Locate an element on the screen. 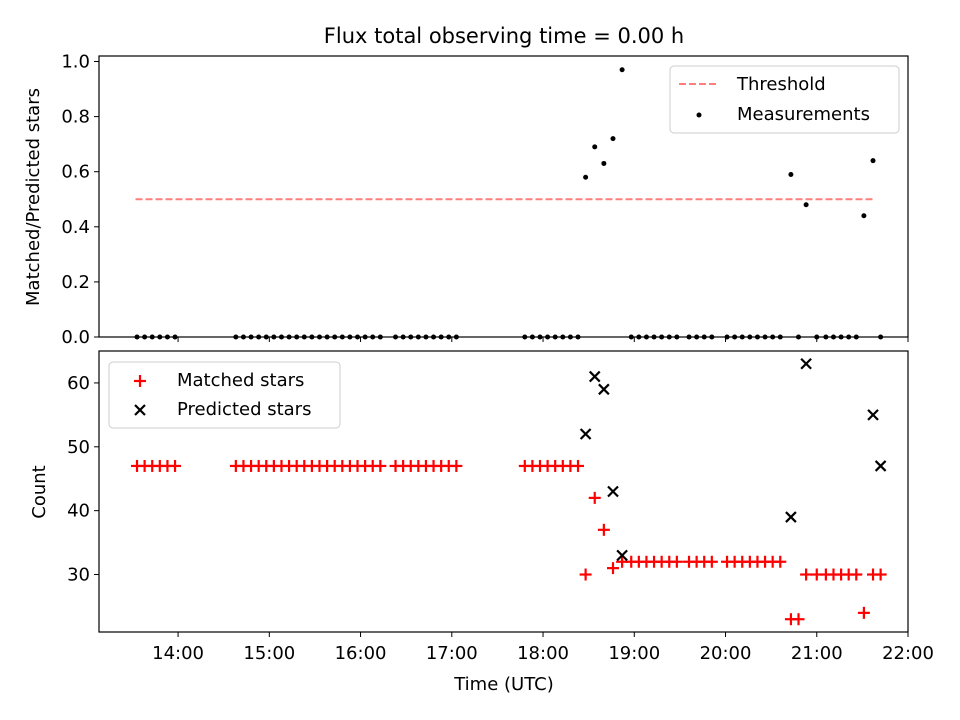 Image resolution: width=960 pixels, height=720 pixels. top-legend-box is located at coordinates (784, 99).